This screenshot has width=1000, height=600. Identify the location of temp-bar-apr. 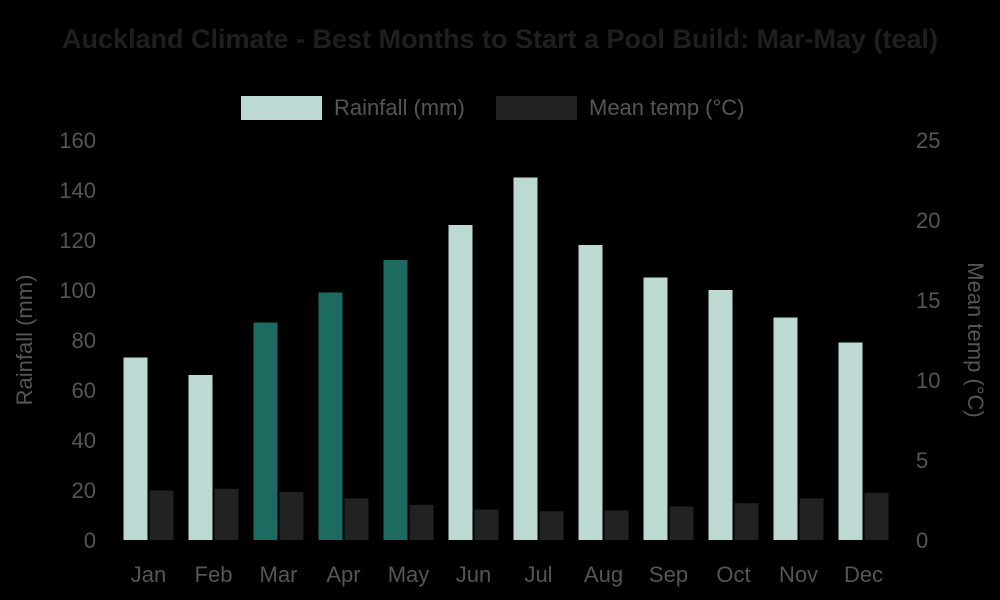
(356, 519).